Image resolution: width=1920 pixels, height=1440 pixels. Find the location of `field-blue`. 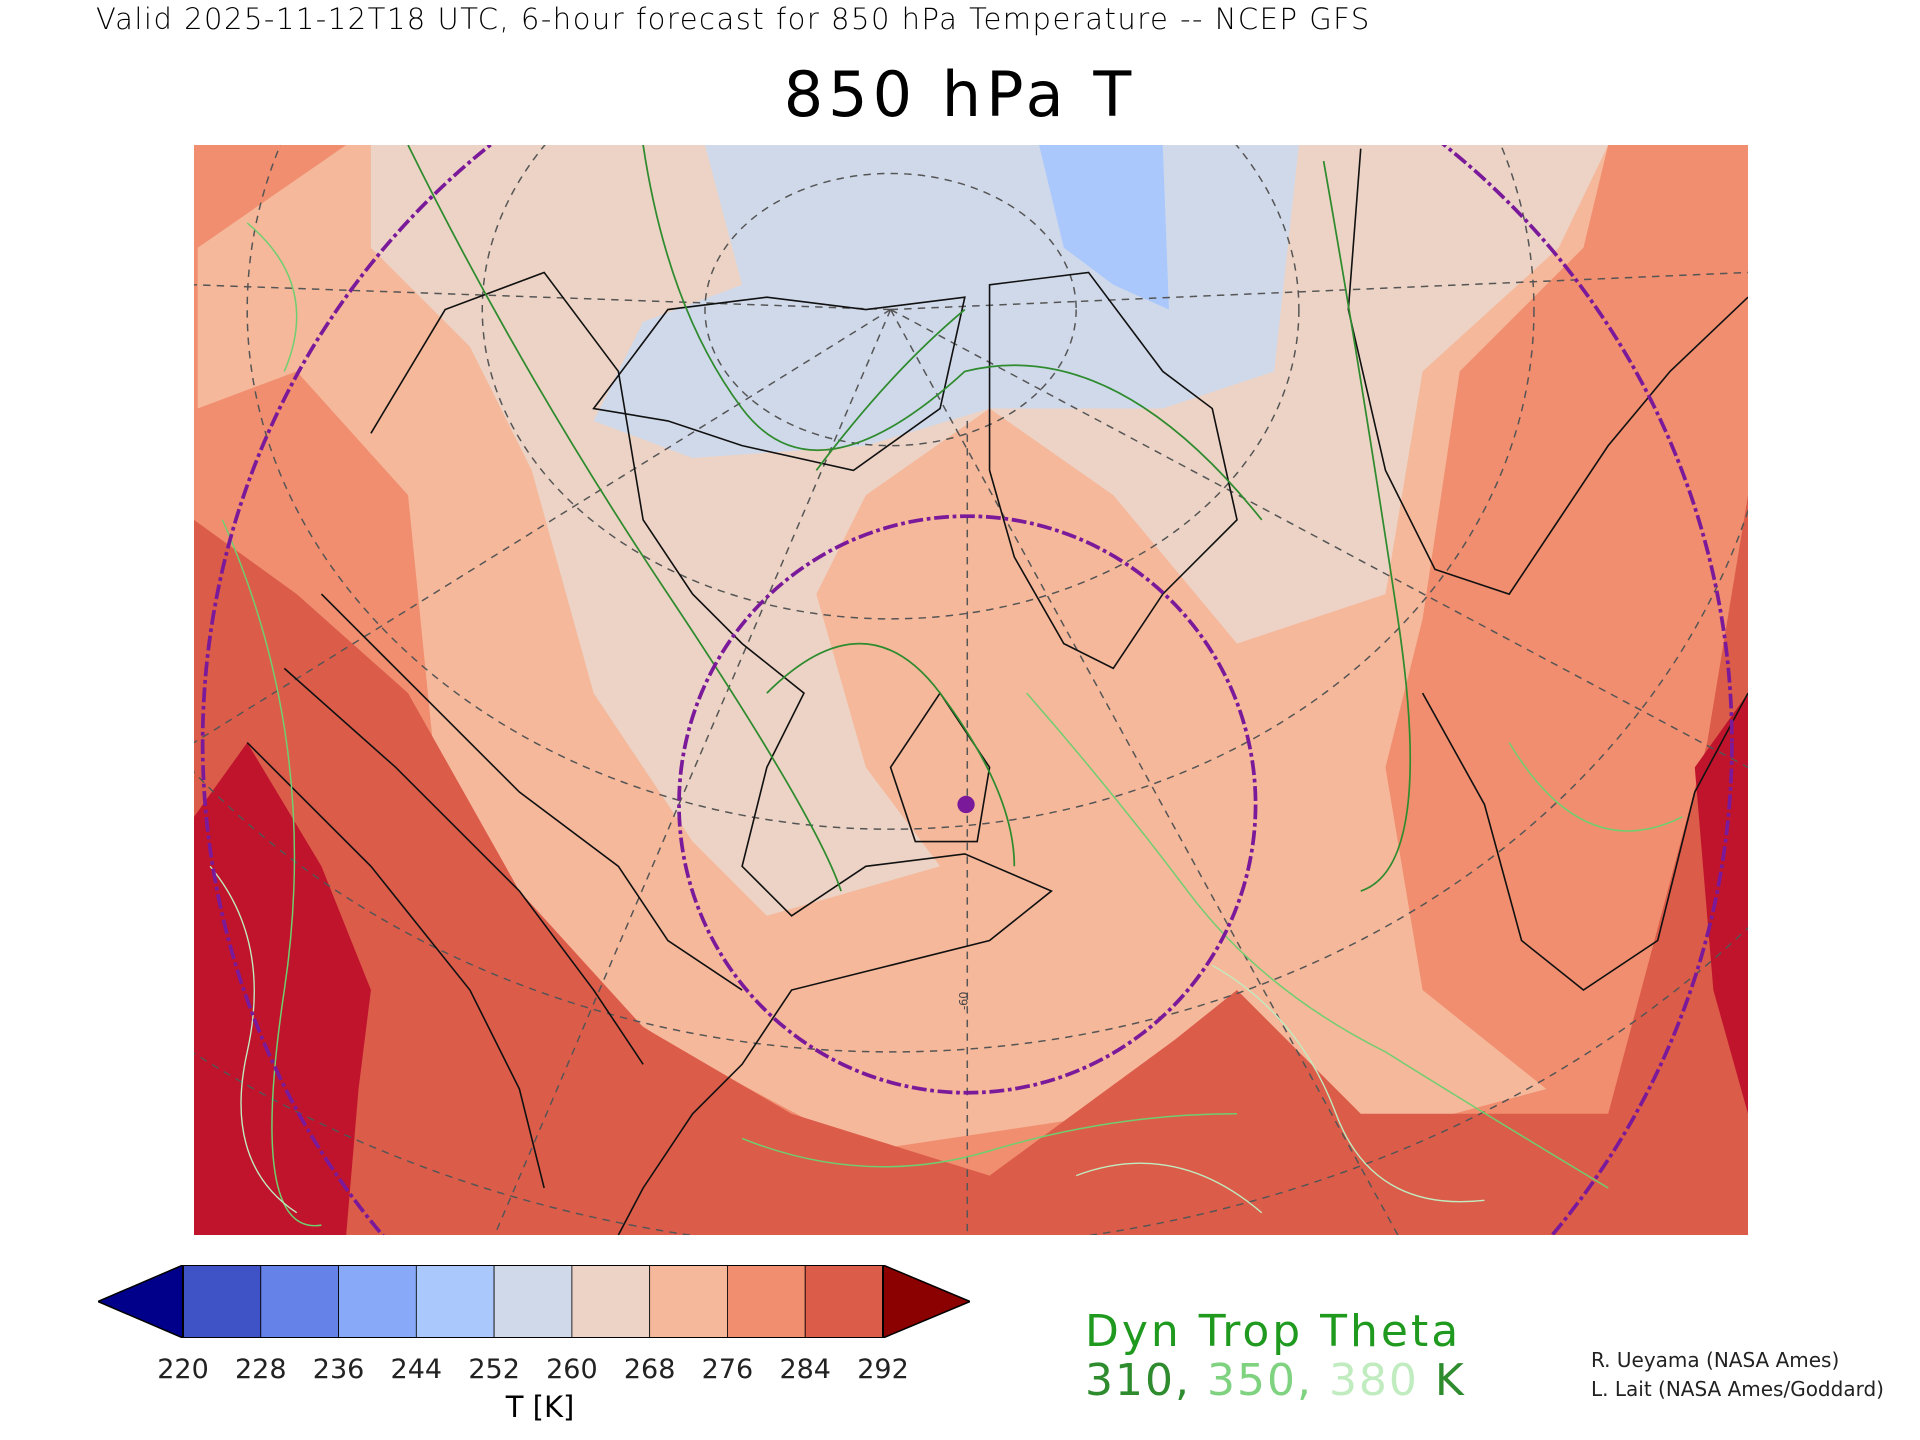

field-blue is located at coordinates (1104, 227).